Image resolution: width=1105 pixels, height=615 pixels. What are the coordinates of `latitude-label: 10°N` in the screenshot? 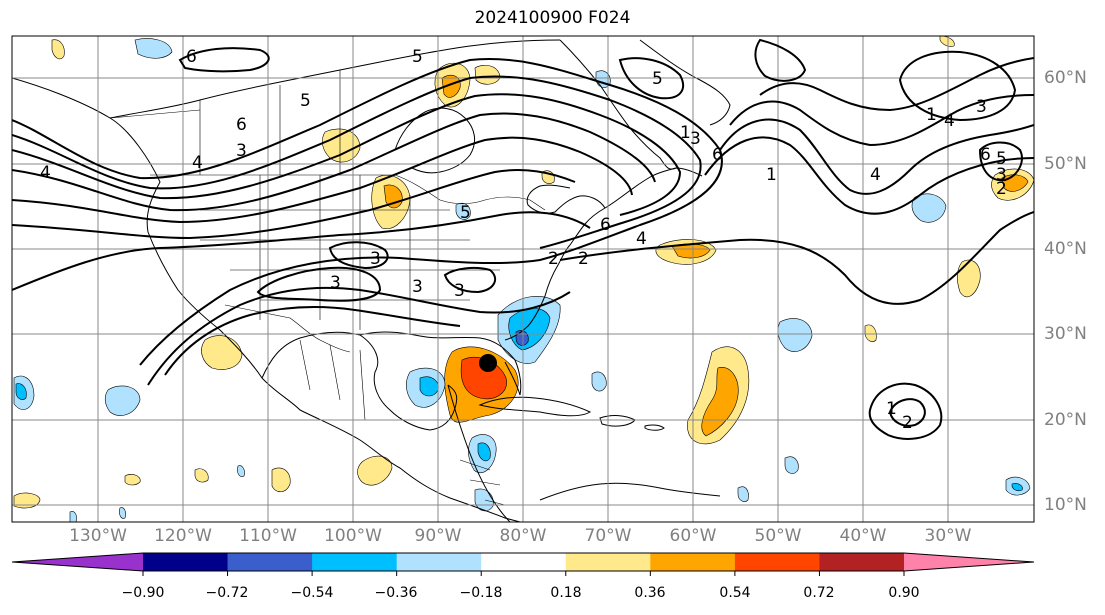 It's located at (1065, 505).